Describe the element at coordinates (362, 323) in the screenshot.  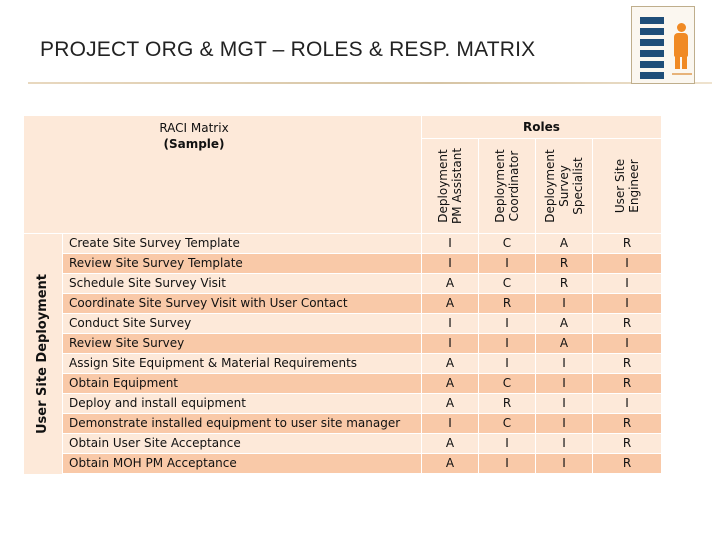
I see `table-row: Conduct Site Survey I I A R` at that location.